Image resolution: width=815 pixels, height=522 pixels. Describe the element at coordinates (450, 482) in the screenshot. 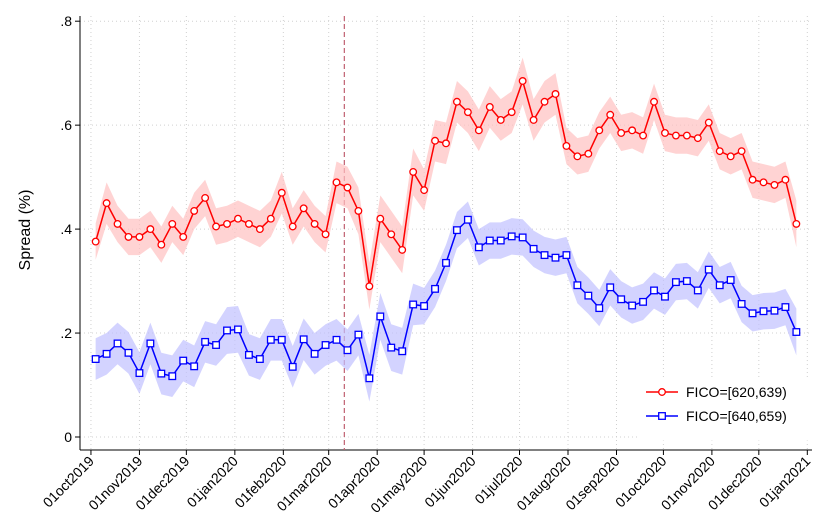

I see `x-tick-label: 01jun2020` at that location.